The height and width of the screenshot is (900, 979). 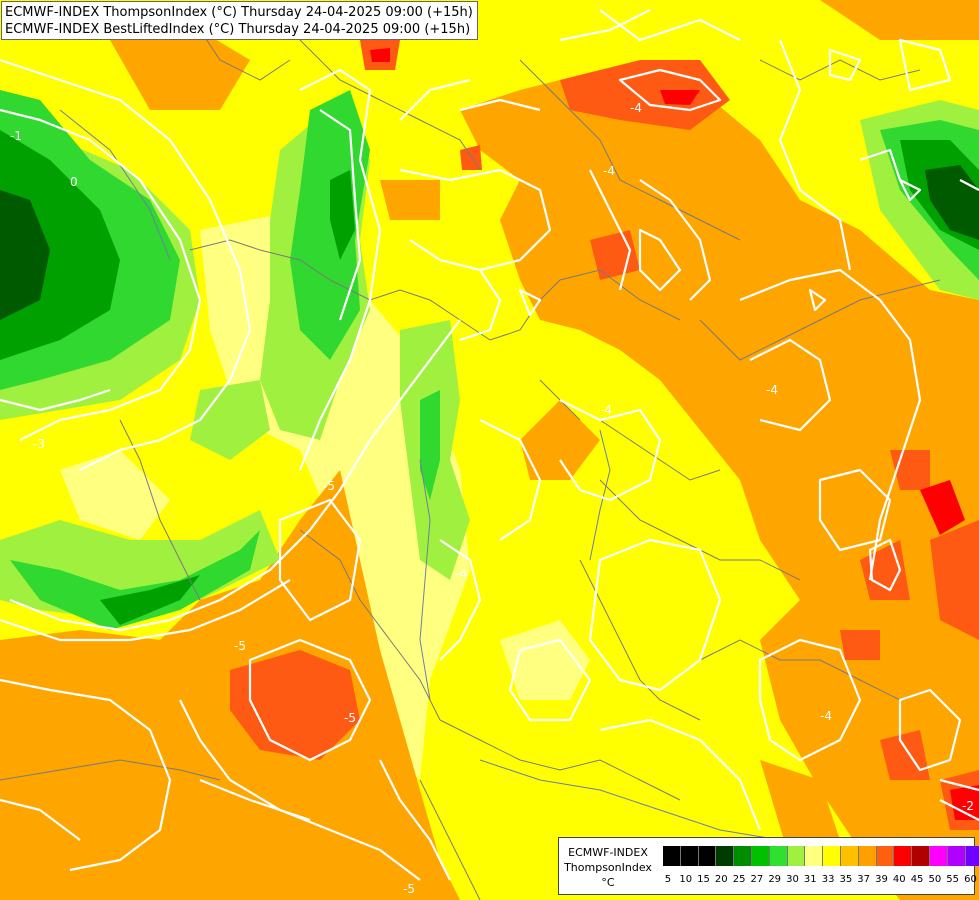 I want to click on legend-tick-label: 30, so click(x=792, y=879).